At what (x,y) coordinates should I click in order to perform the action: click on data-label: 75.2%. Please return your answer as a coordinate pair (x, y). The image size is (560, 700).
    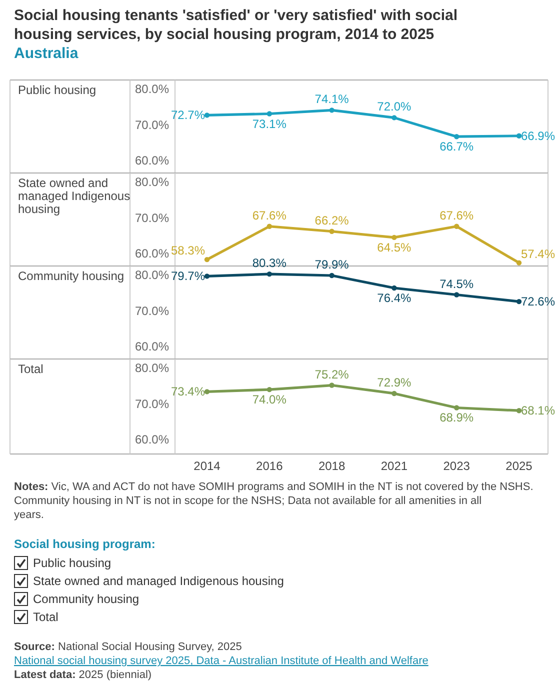
    Looking at the image, I should click on (332, 374).